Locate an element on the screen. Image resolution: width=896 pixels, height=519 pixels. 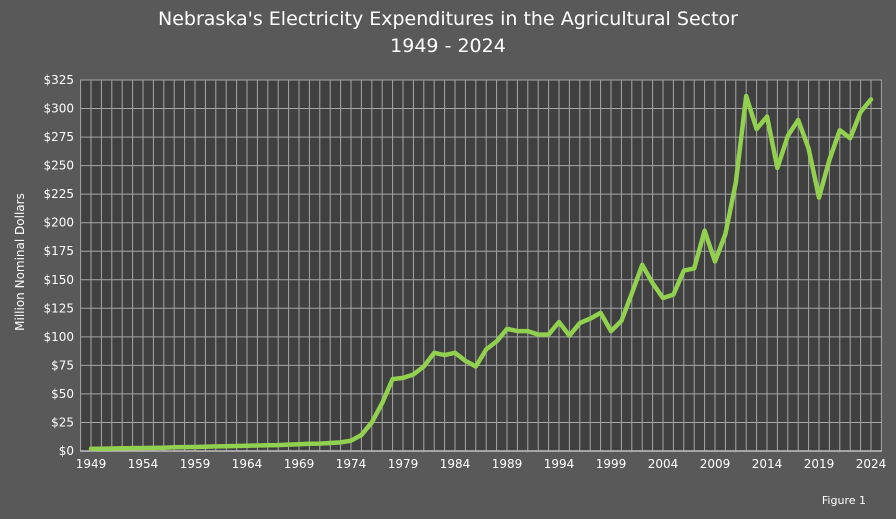
x-tick-label: 1974 is located at coordinates (351, 464).